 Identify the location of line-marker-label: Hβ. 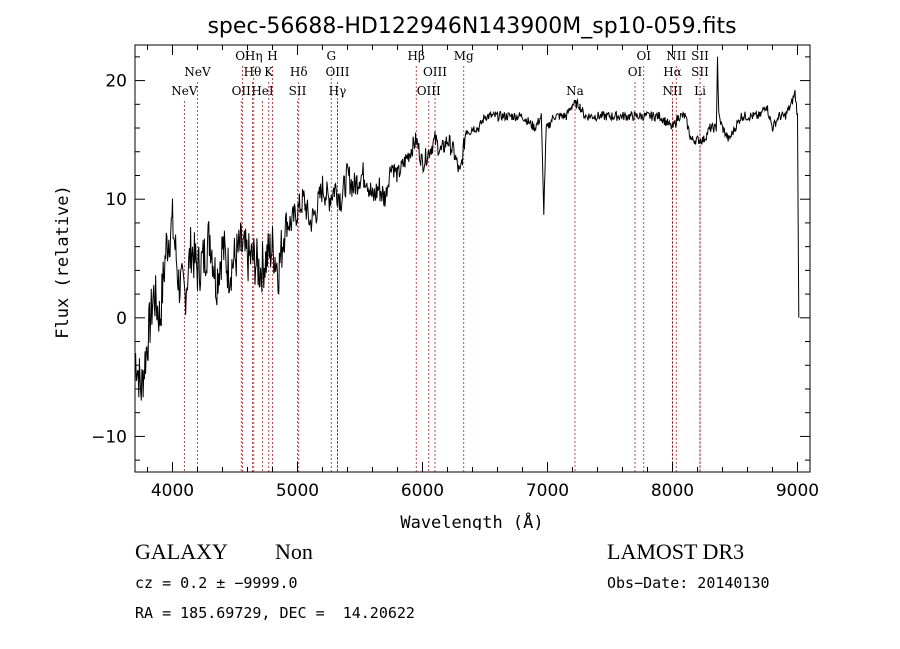
(416, 56).